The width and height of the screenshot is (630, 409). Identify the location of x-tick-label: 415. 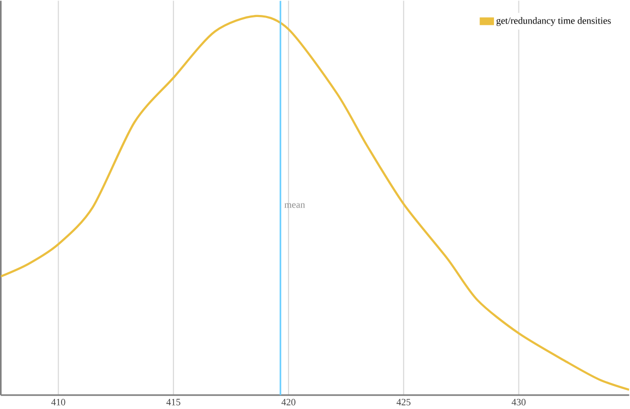
(173, 402).